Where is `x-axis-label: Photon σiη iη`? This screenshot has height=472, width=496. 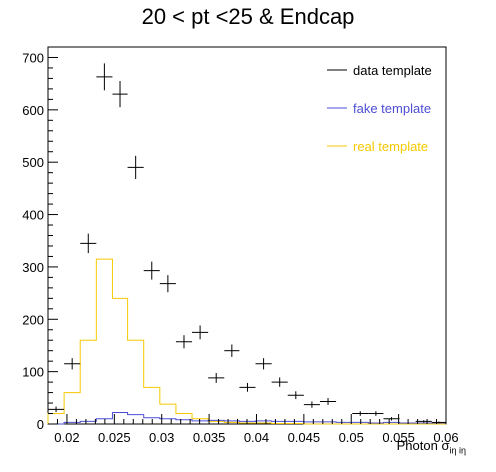 x-axis-label: Photon σiη iη is located at coordinates (431, 447).